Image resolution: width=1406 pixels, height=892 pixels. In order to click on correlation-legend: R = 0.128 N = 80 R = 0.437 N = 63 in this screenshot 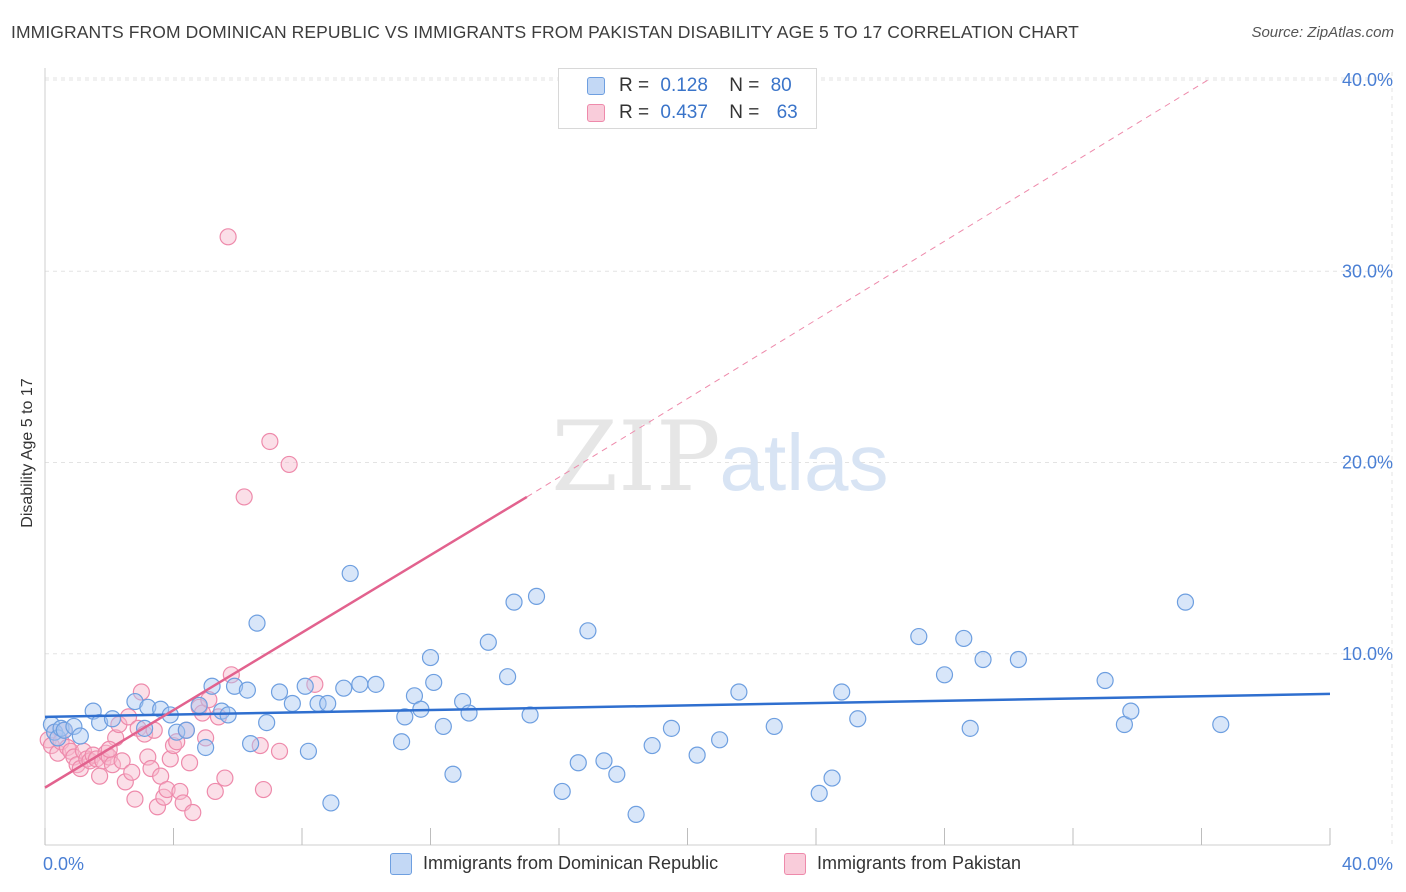, I will do `click(687, 98)`.